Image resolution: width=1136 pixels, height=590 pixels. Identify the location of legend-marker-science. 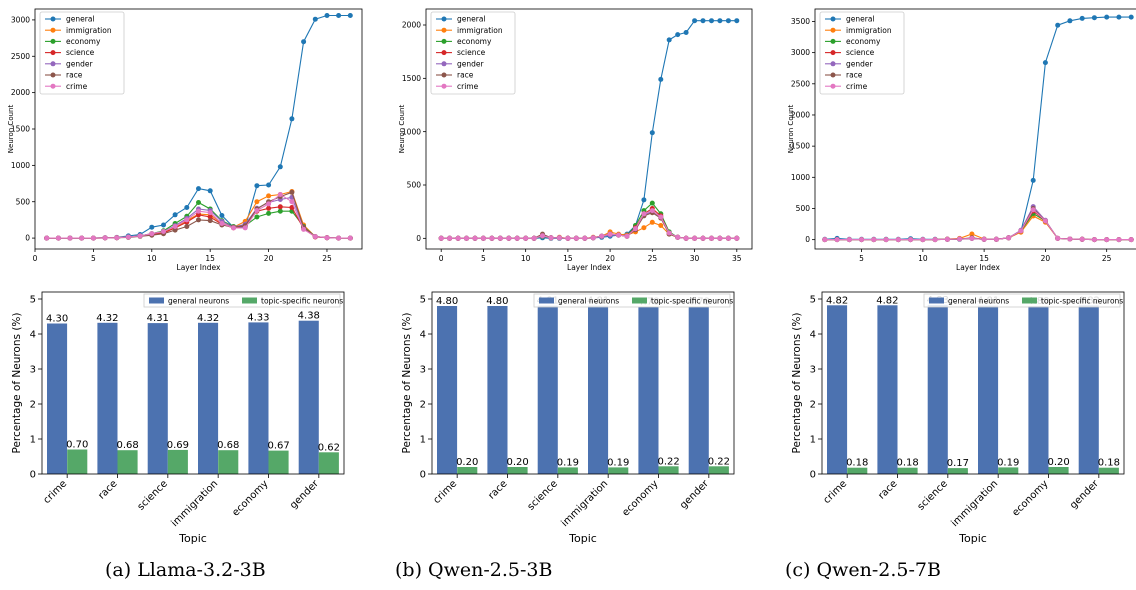
(444, 53).